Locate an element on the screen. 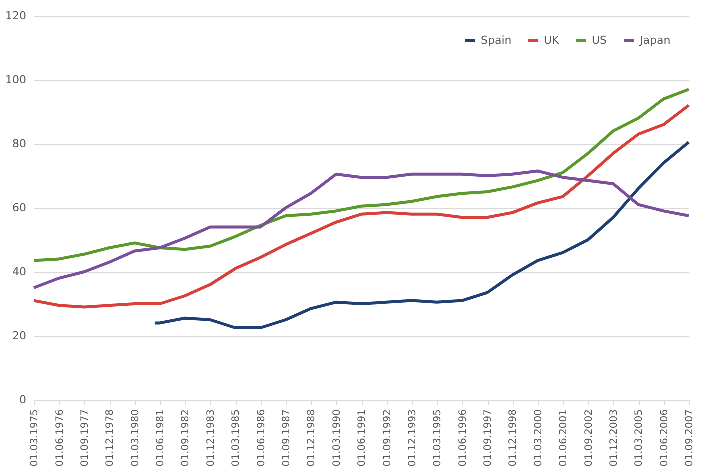  legend-label: UK is located at coordinates (552, 40).